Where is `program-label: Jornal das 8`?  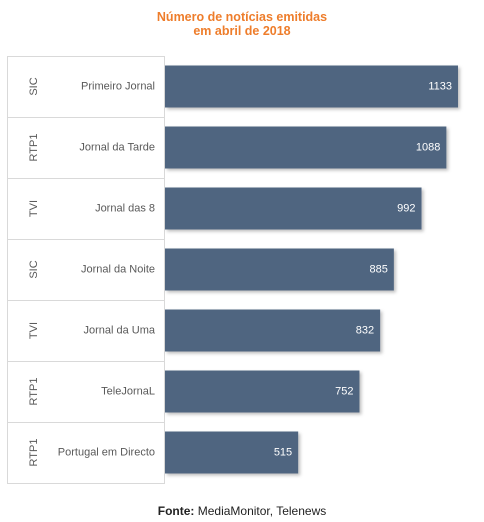 program-label: Jornal das 8 is located at coordinates (125, 208).